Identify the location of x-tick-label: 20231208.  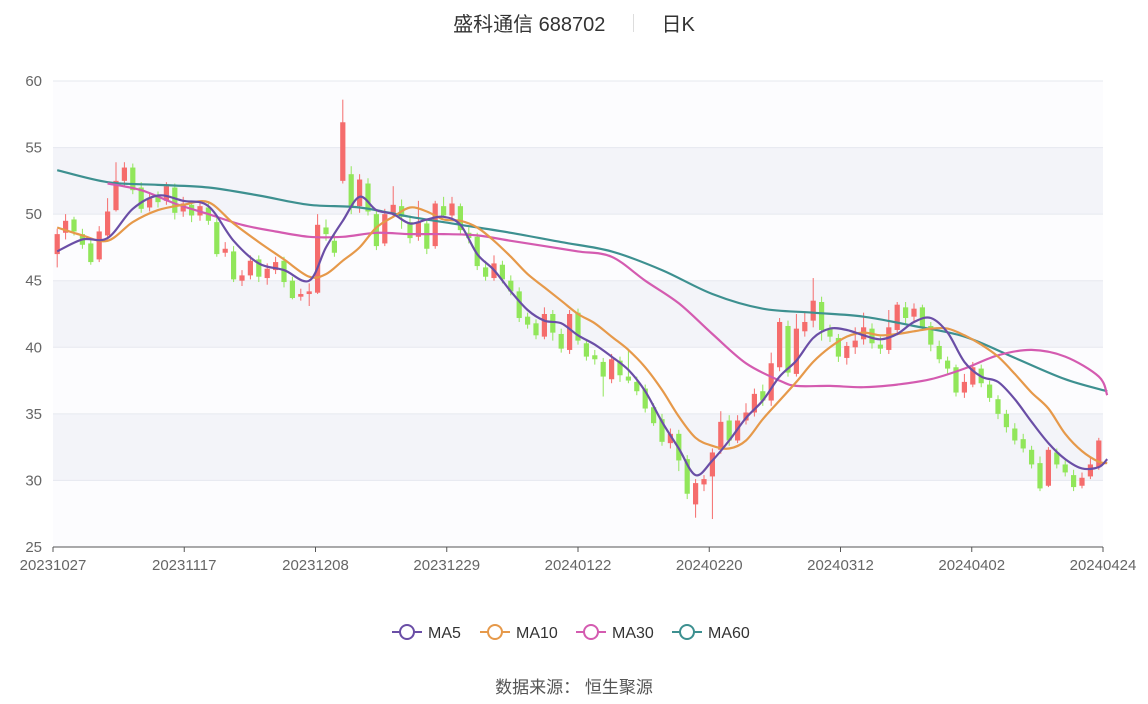
(315, 565).